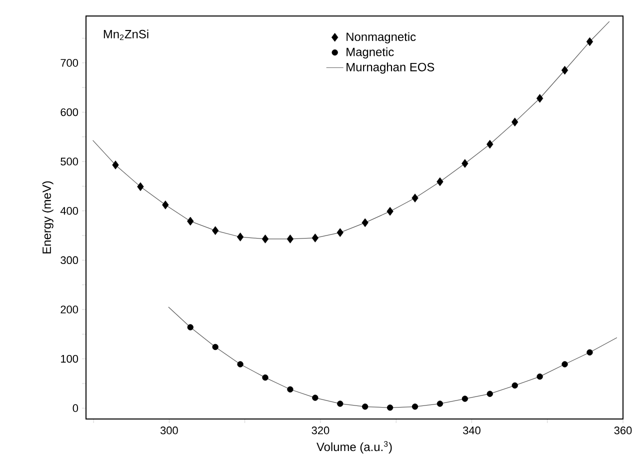 This screenshot has width=638, height=475. I want to click on legend-label: Murnaghan EOS, so click(390, 68).